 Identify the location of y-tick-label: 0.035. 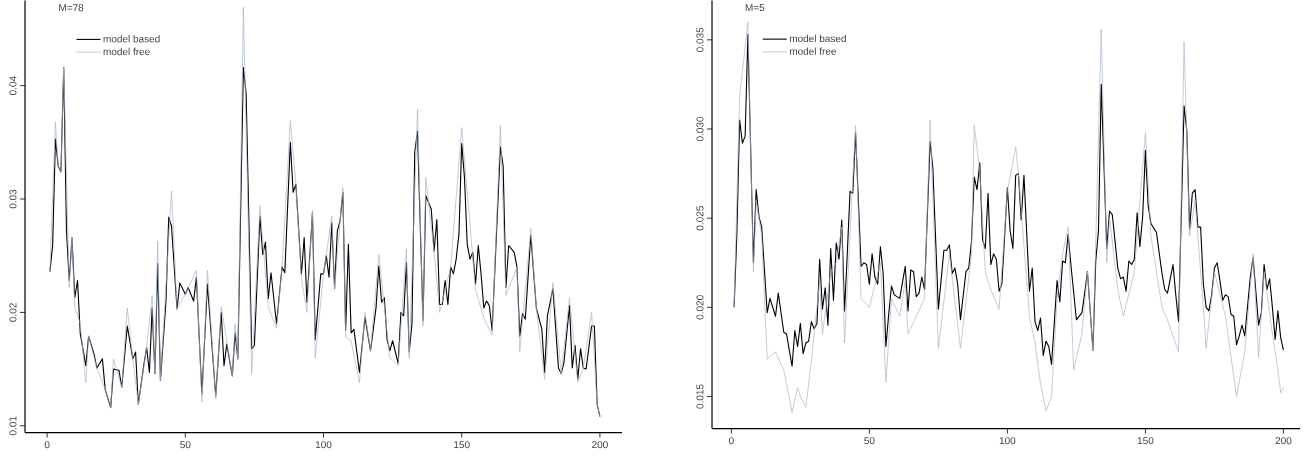
(700, 40).